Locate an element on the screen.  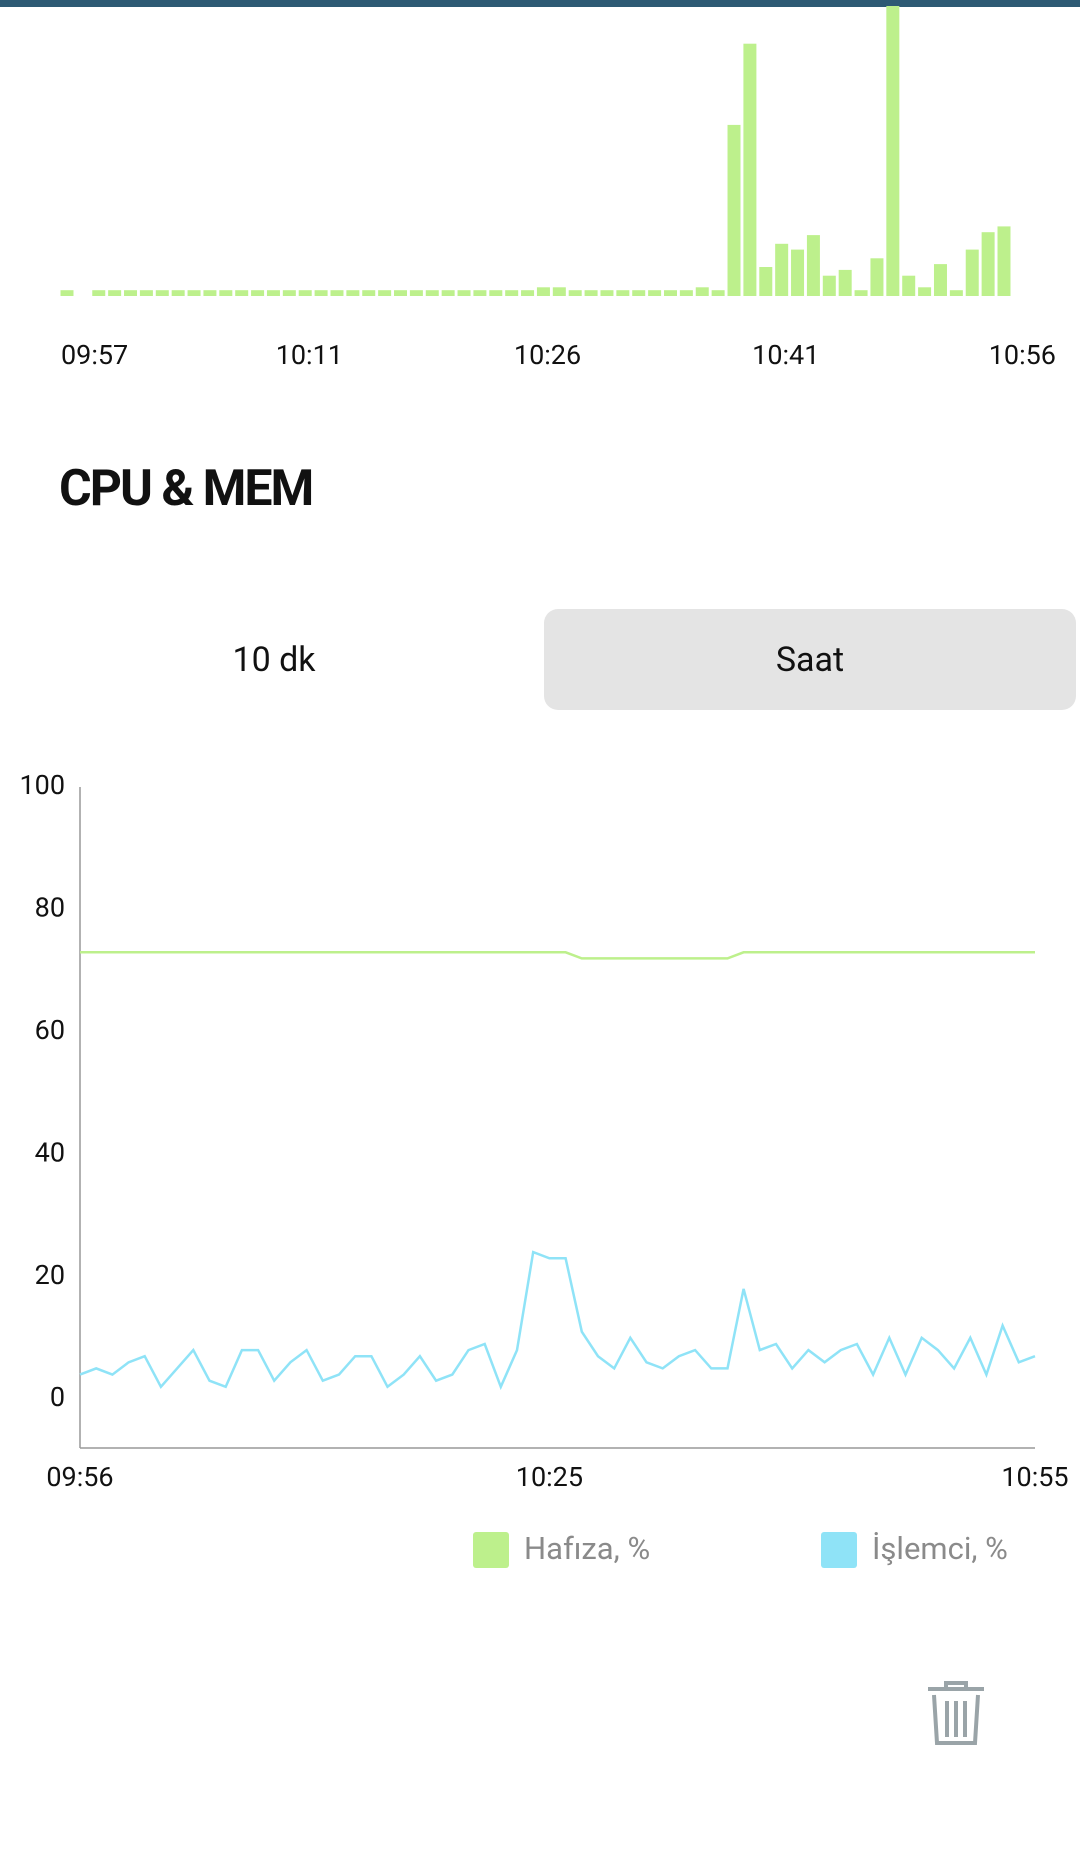
trash-handle is located at coordinates (956, 1685).